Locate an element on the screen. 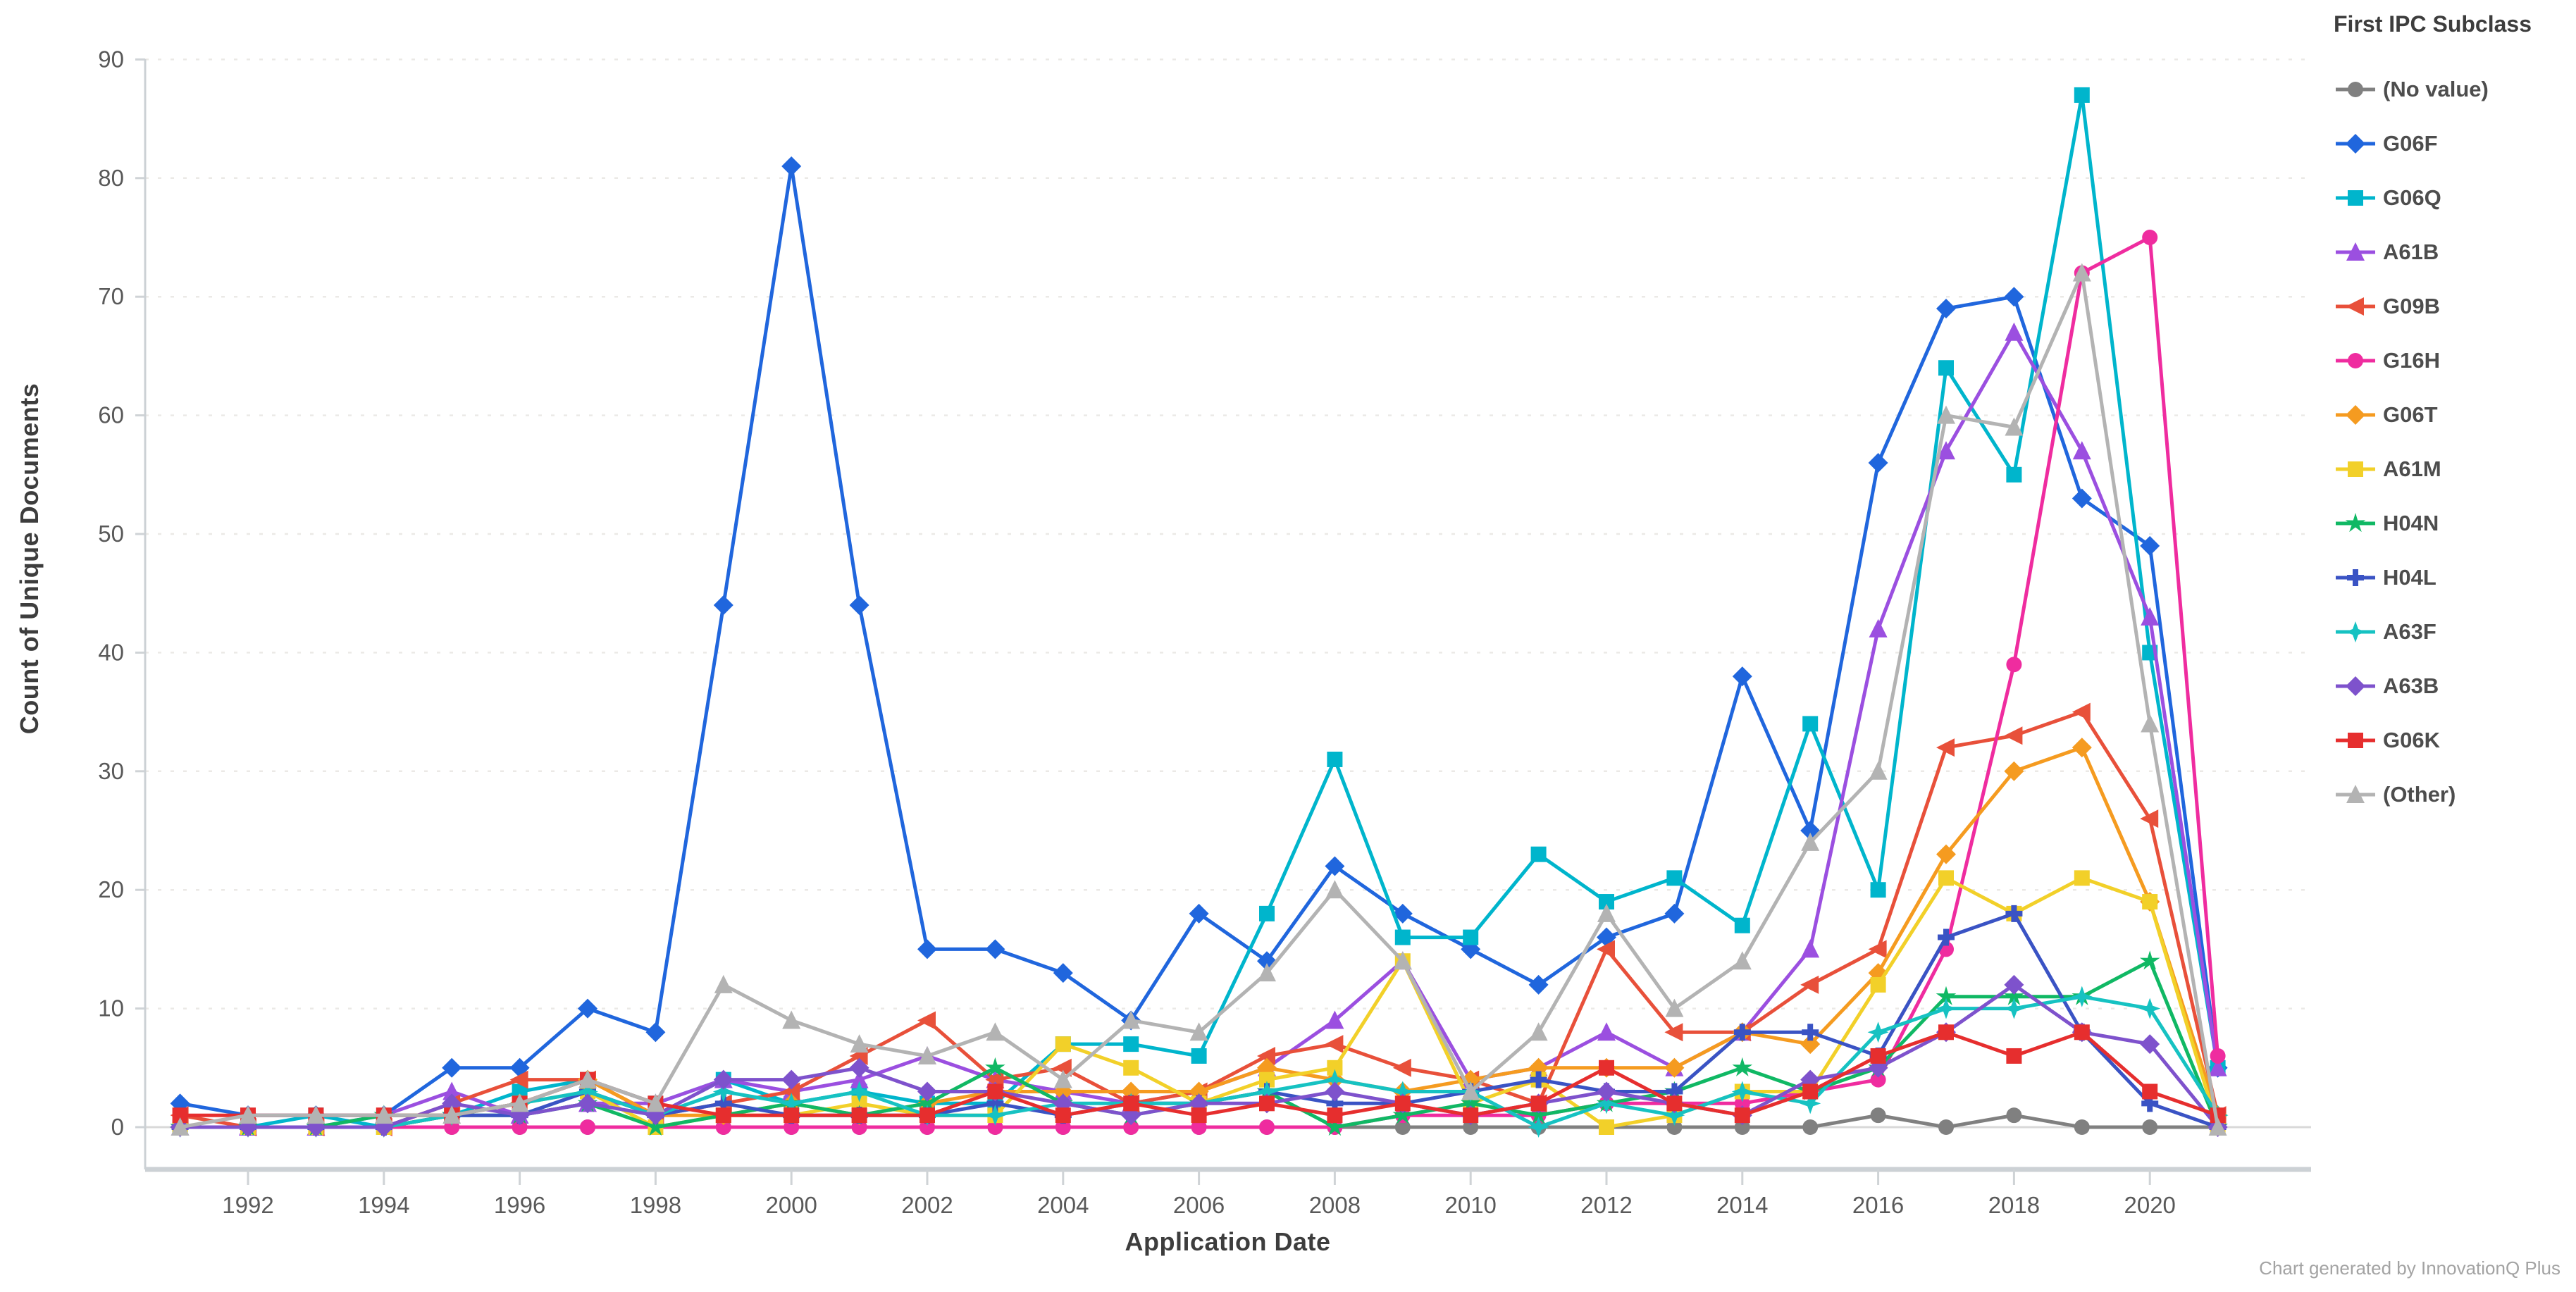 Image resolution: width=2576 pixels, height=1292 pixels. point-g16h-2002 is located at coordinates (927, 1127).